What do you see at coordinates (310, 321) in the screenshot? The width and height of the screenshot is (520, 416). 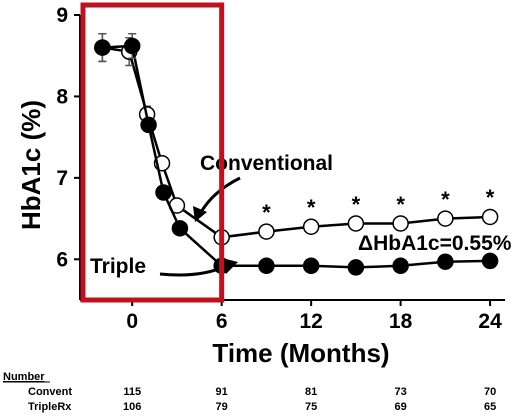 I see `x-tick-label: 12` at bounding box center [310, 321].